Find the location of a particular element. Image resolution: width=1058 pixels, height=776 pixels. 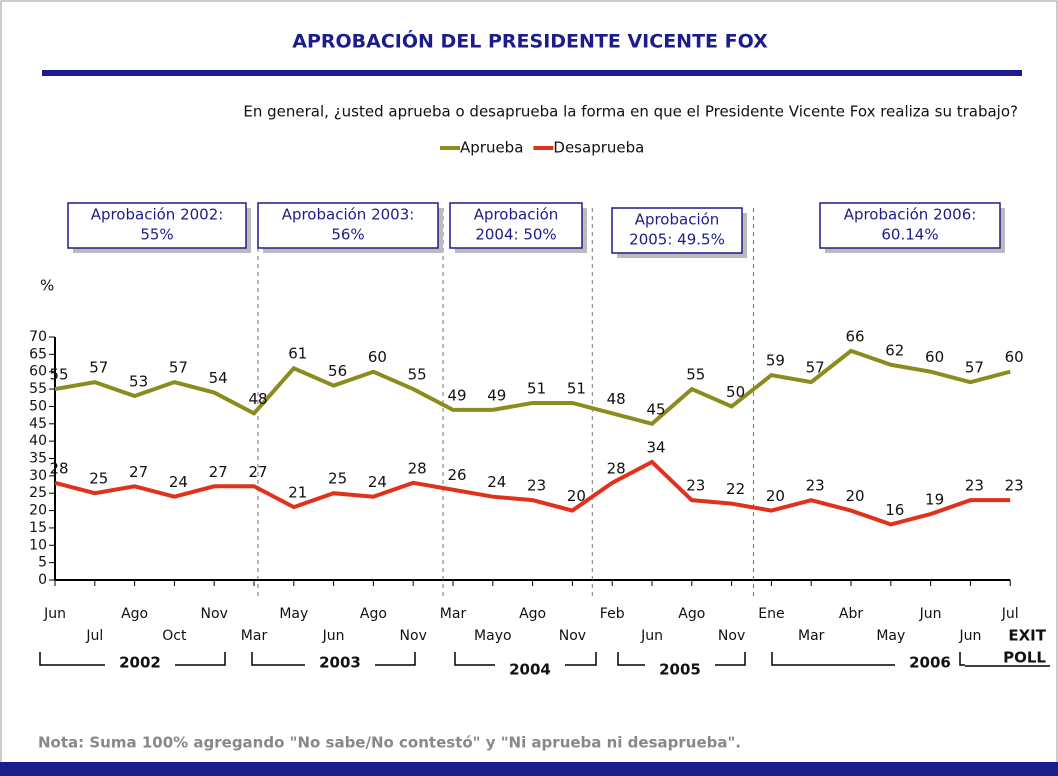

data-label: 25 is located at coordinates (98, 479).